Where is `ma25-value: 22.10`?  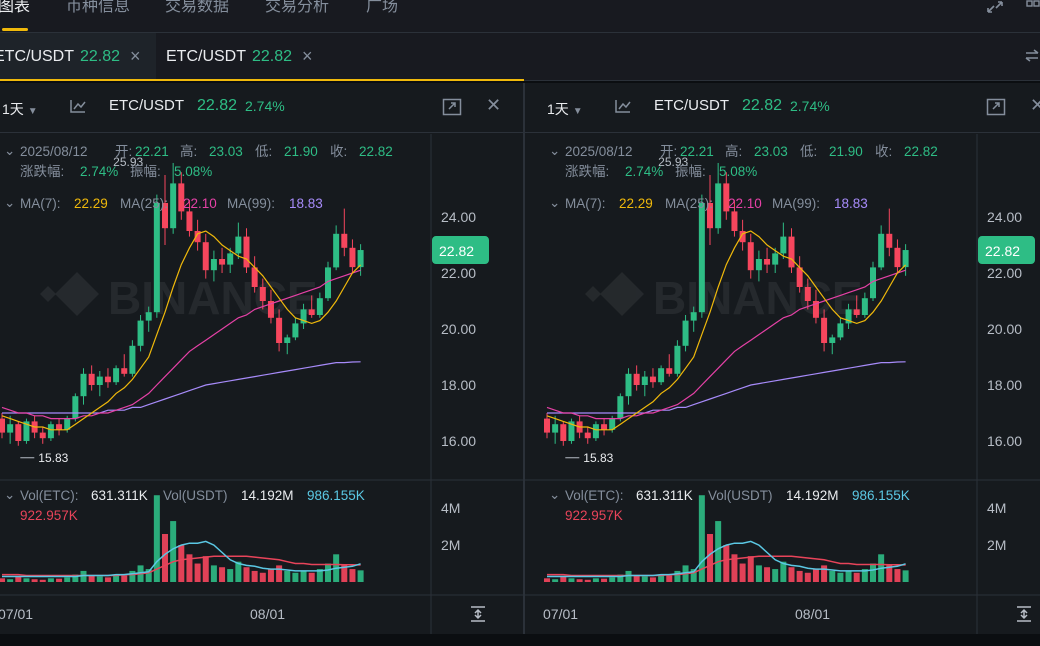 ma25-value: 22.10 is located at coordinates (200, 203).